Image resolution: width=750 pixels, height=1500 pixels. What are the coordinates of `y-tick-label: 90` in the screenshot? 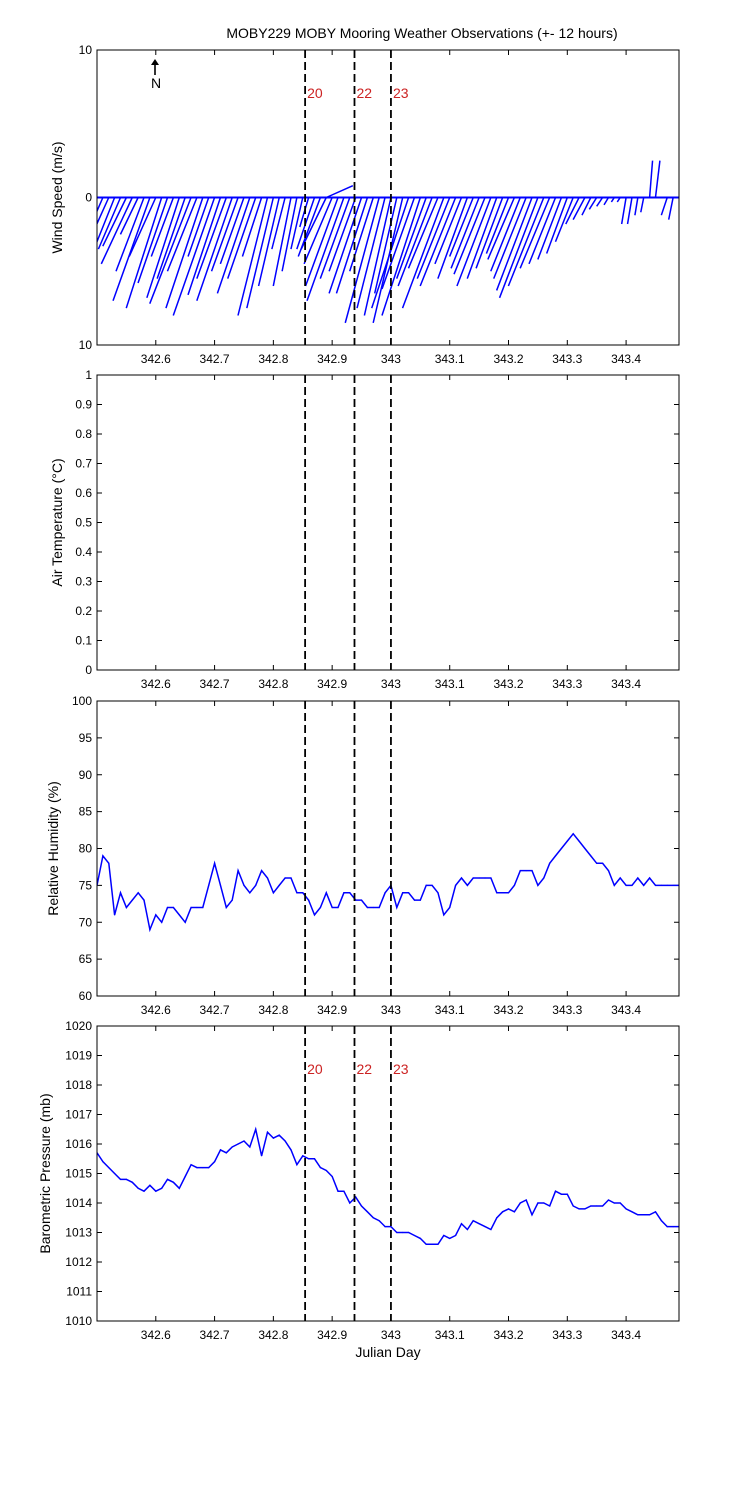 It's located at (86, 775).